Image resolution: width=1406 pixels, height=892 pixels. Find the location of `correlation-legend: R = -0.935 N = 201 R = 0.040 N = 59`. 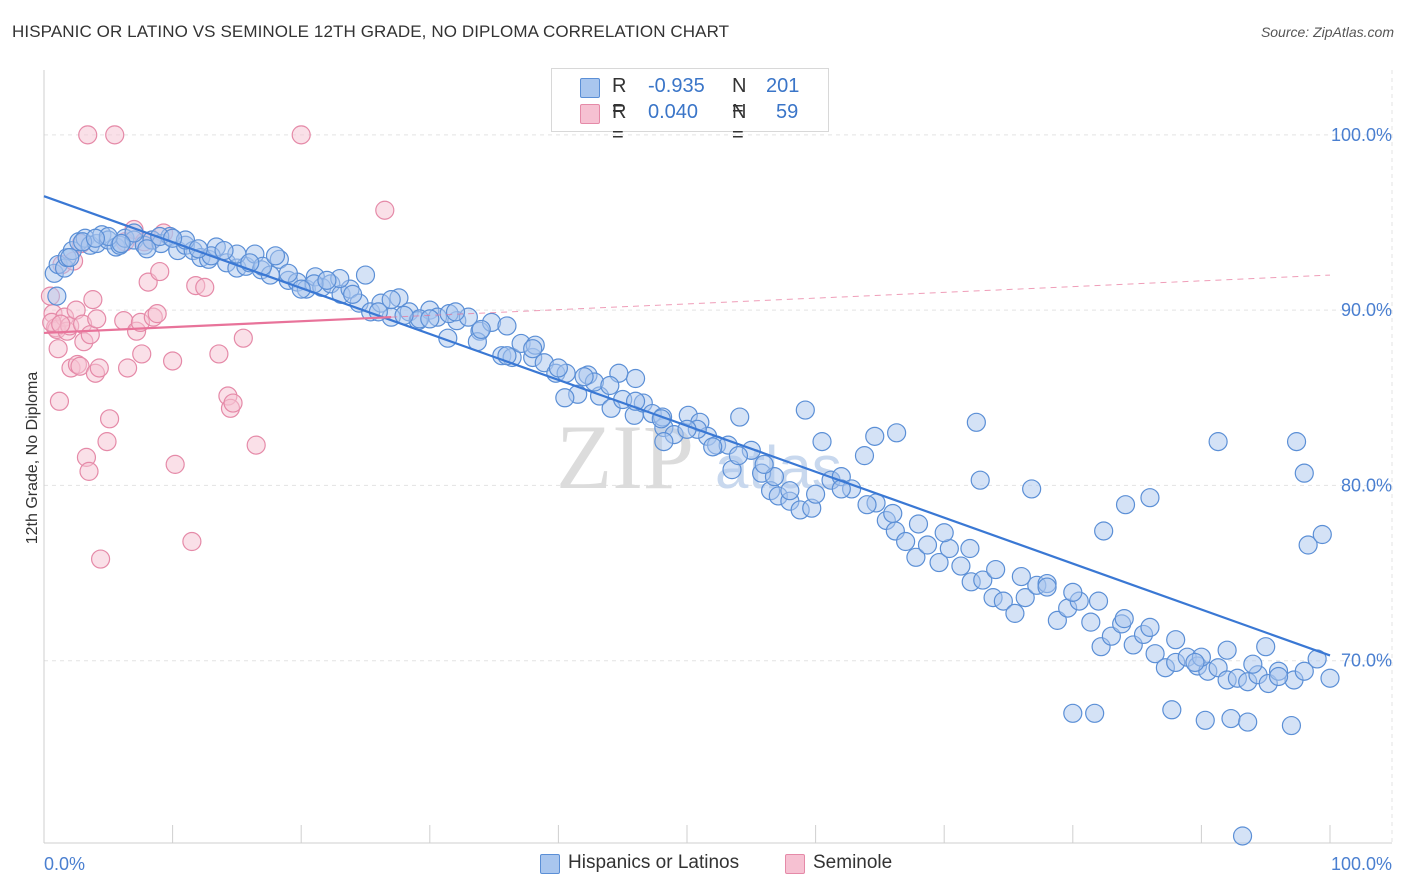

correlation-legend: R = -0.935 N = 201 R = 0.040 N = 59 is located at coordinates (690, 107).